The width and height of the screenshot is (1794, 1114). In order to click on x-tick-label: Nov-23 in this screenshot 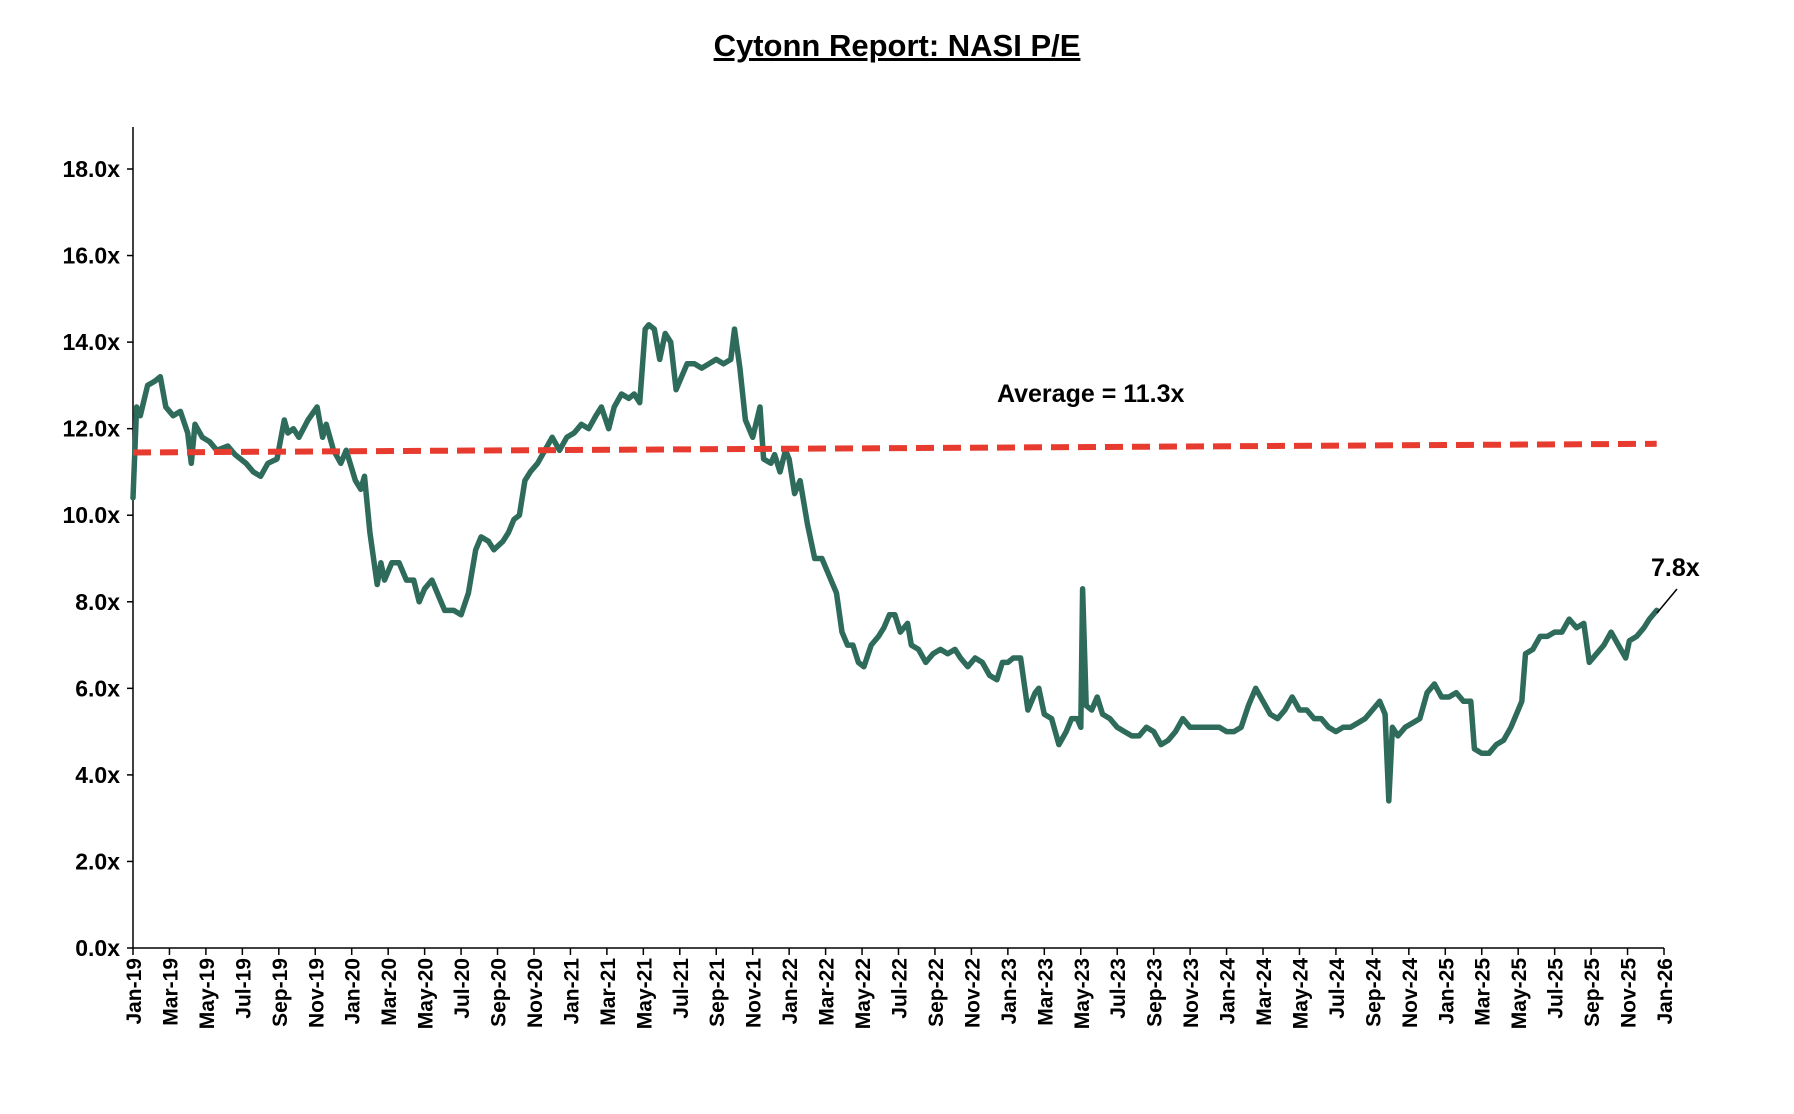, I will do `click(1191, 993)`.